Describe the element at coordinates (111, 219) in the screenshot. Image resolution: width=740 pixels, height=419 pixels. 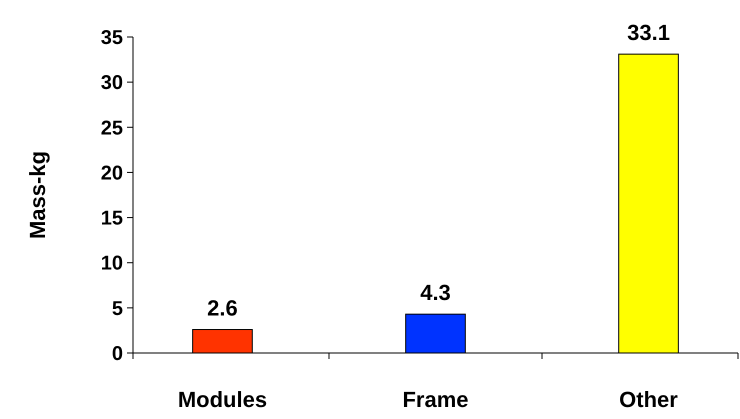
I see `y-tick-label: 15` at that location.